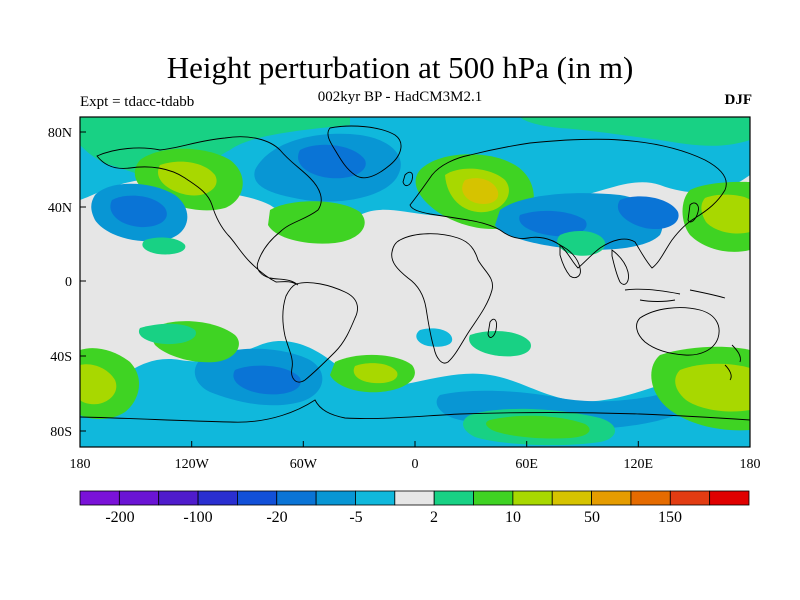 This screenshot has height=600, width=800. What do you see at coordinates (137, 102) in the screenshot?
I see `experiment-label: Expt = tdacc-tdabb` at bounding box center [137, 102].